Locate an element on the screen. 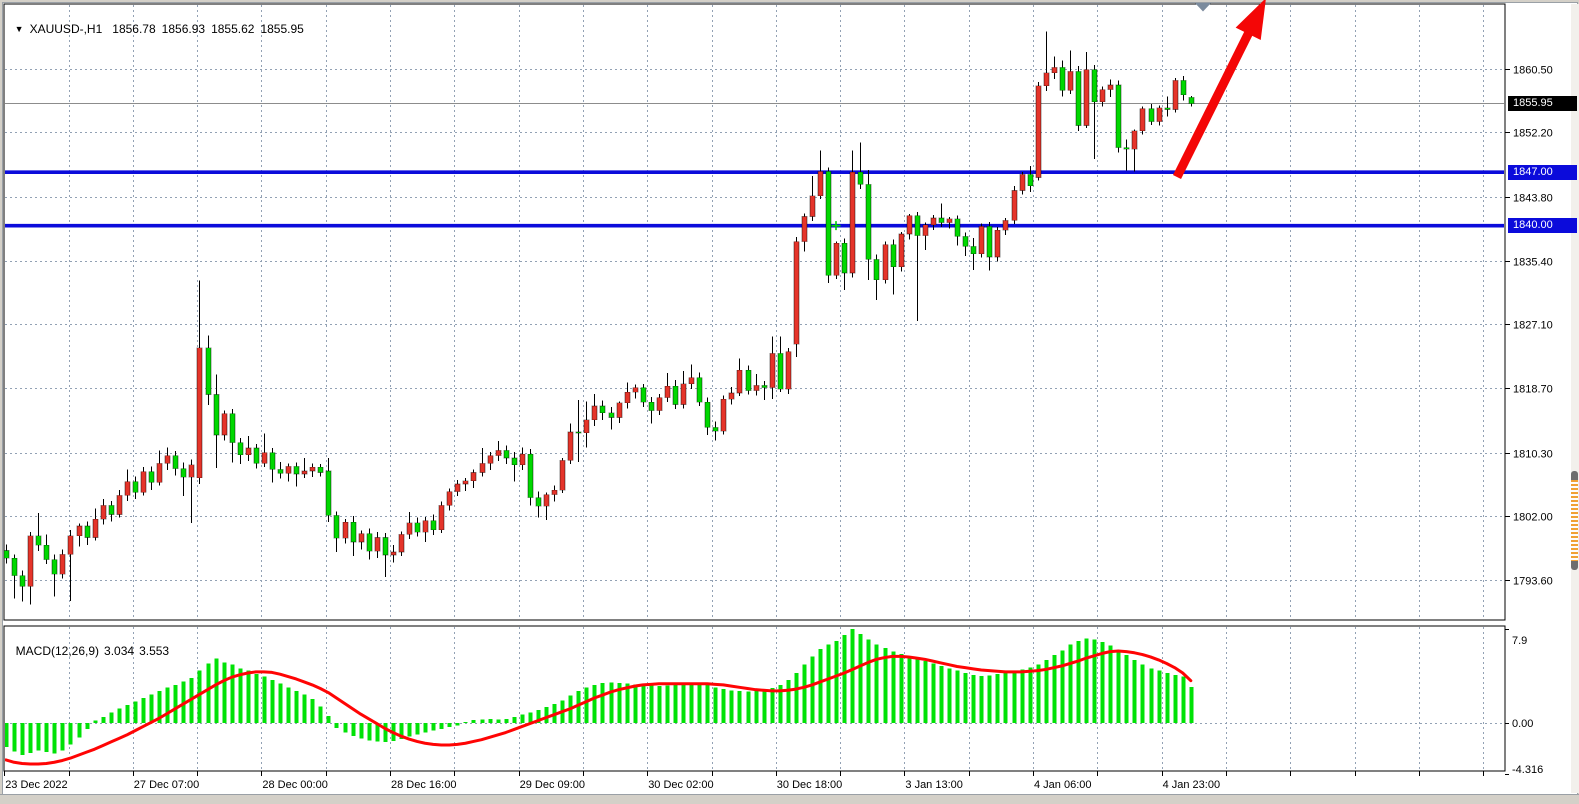  vertical-scrollbar-thumb is located at coordinates (1574, 520).